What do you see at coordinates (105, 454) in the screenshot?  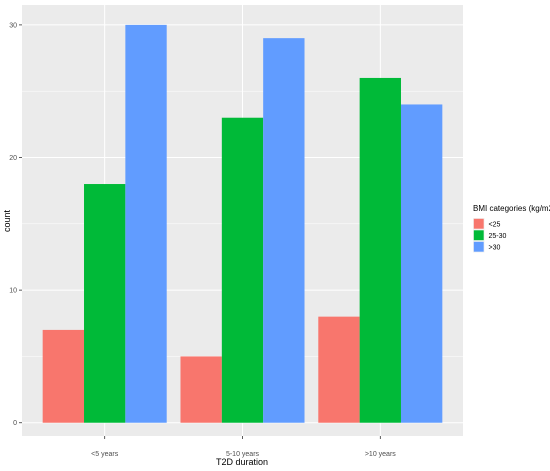 I see `x-tick-label: <5 years` at bounding box center [105, 454].